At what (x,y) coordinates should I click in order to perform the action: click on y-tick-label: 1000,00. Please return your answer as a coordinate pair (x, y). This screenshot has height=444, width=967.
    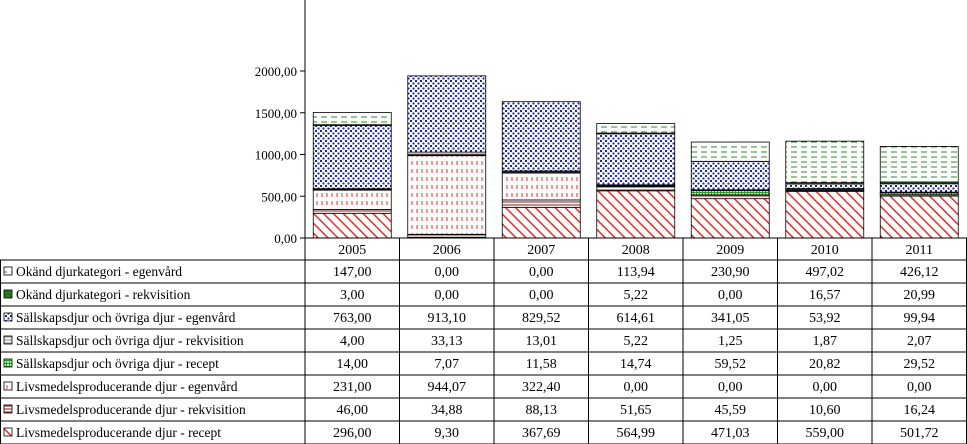
    Looking at the image, I should click on (276, 155).